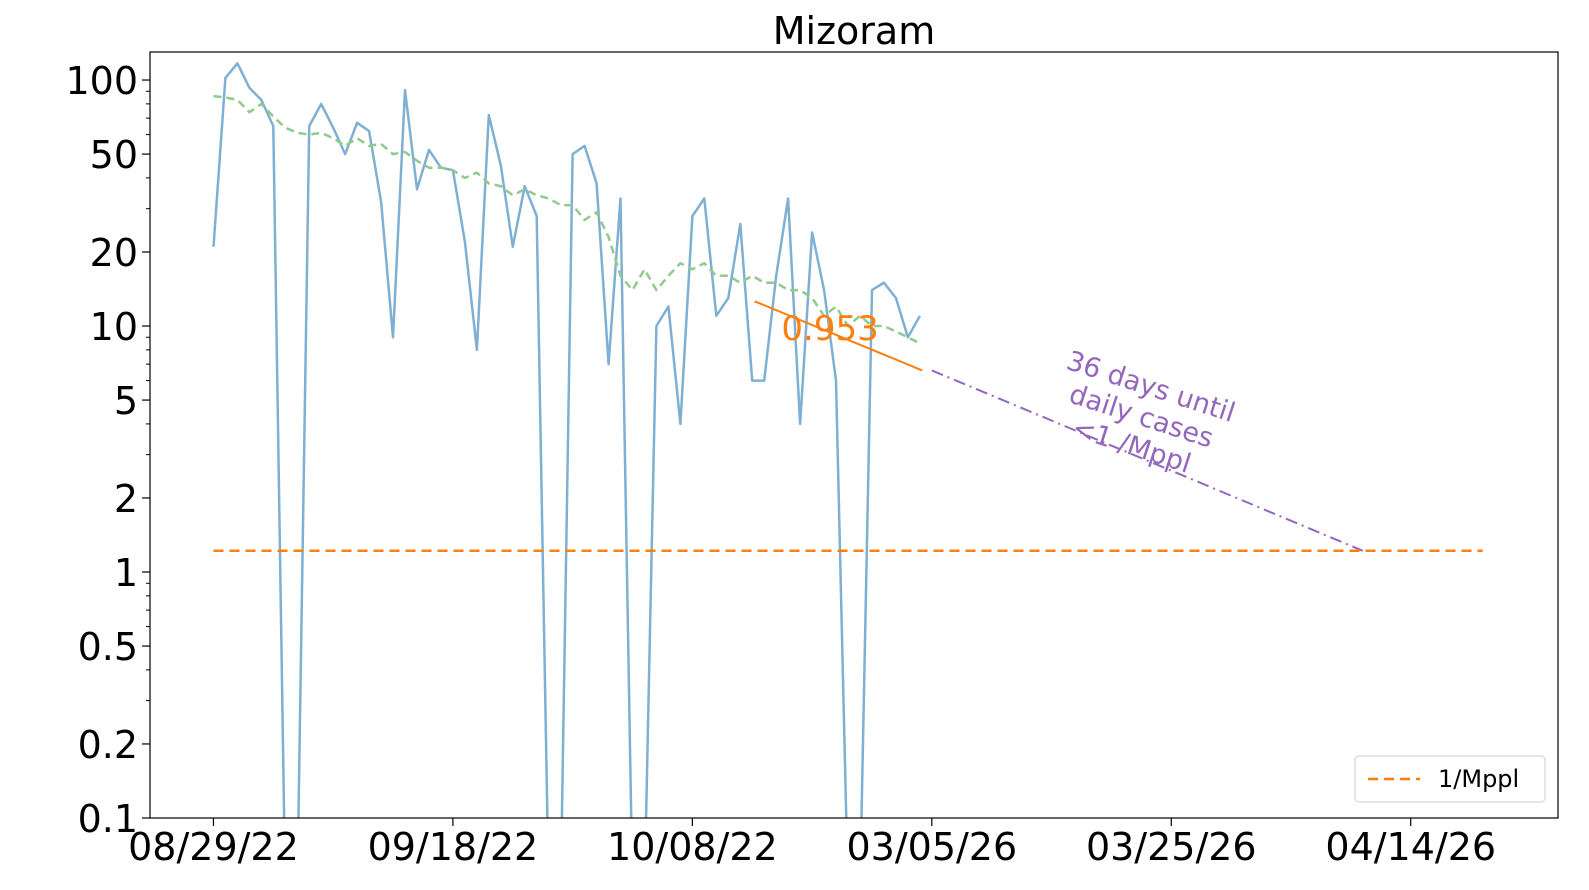  What do you see at coordinates (1478, 779) in the screenshot?
I see `legend-threshold-label: 1/Mppl` at bounding box center [1478, 779].